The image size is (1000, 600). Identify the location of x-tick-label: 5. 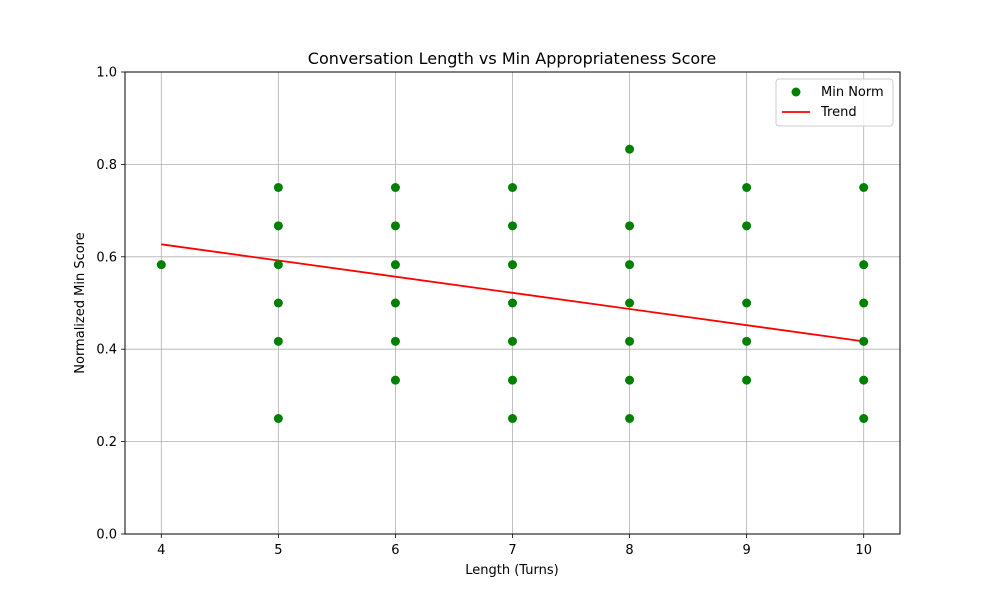
(278, 550).